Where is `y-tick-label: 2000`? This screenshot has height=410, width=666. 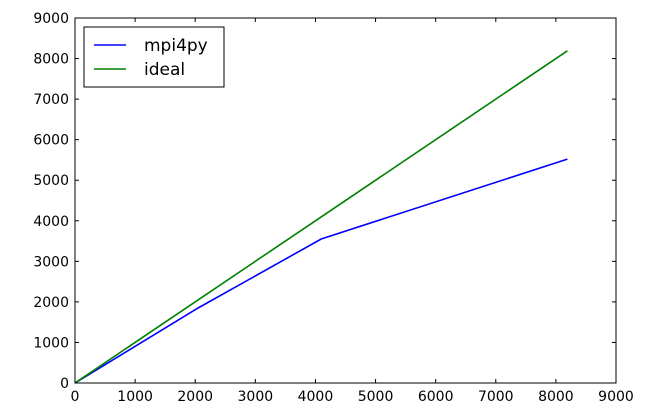 y-tick-label: 2000 is located at coordinates (51, 303).